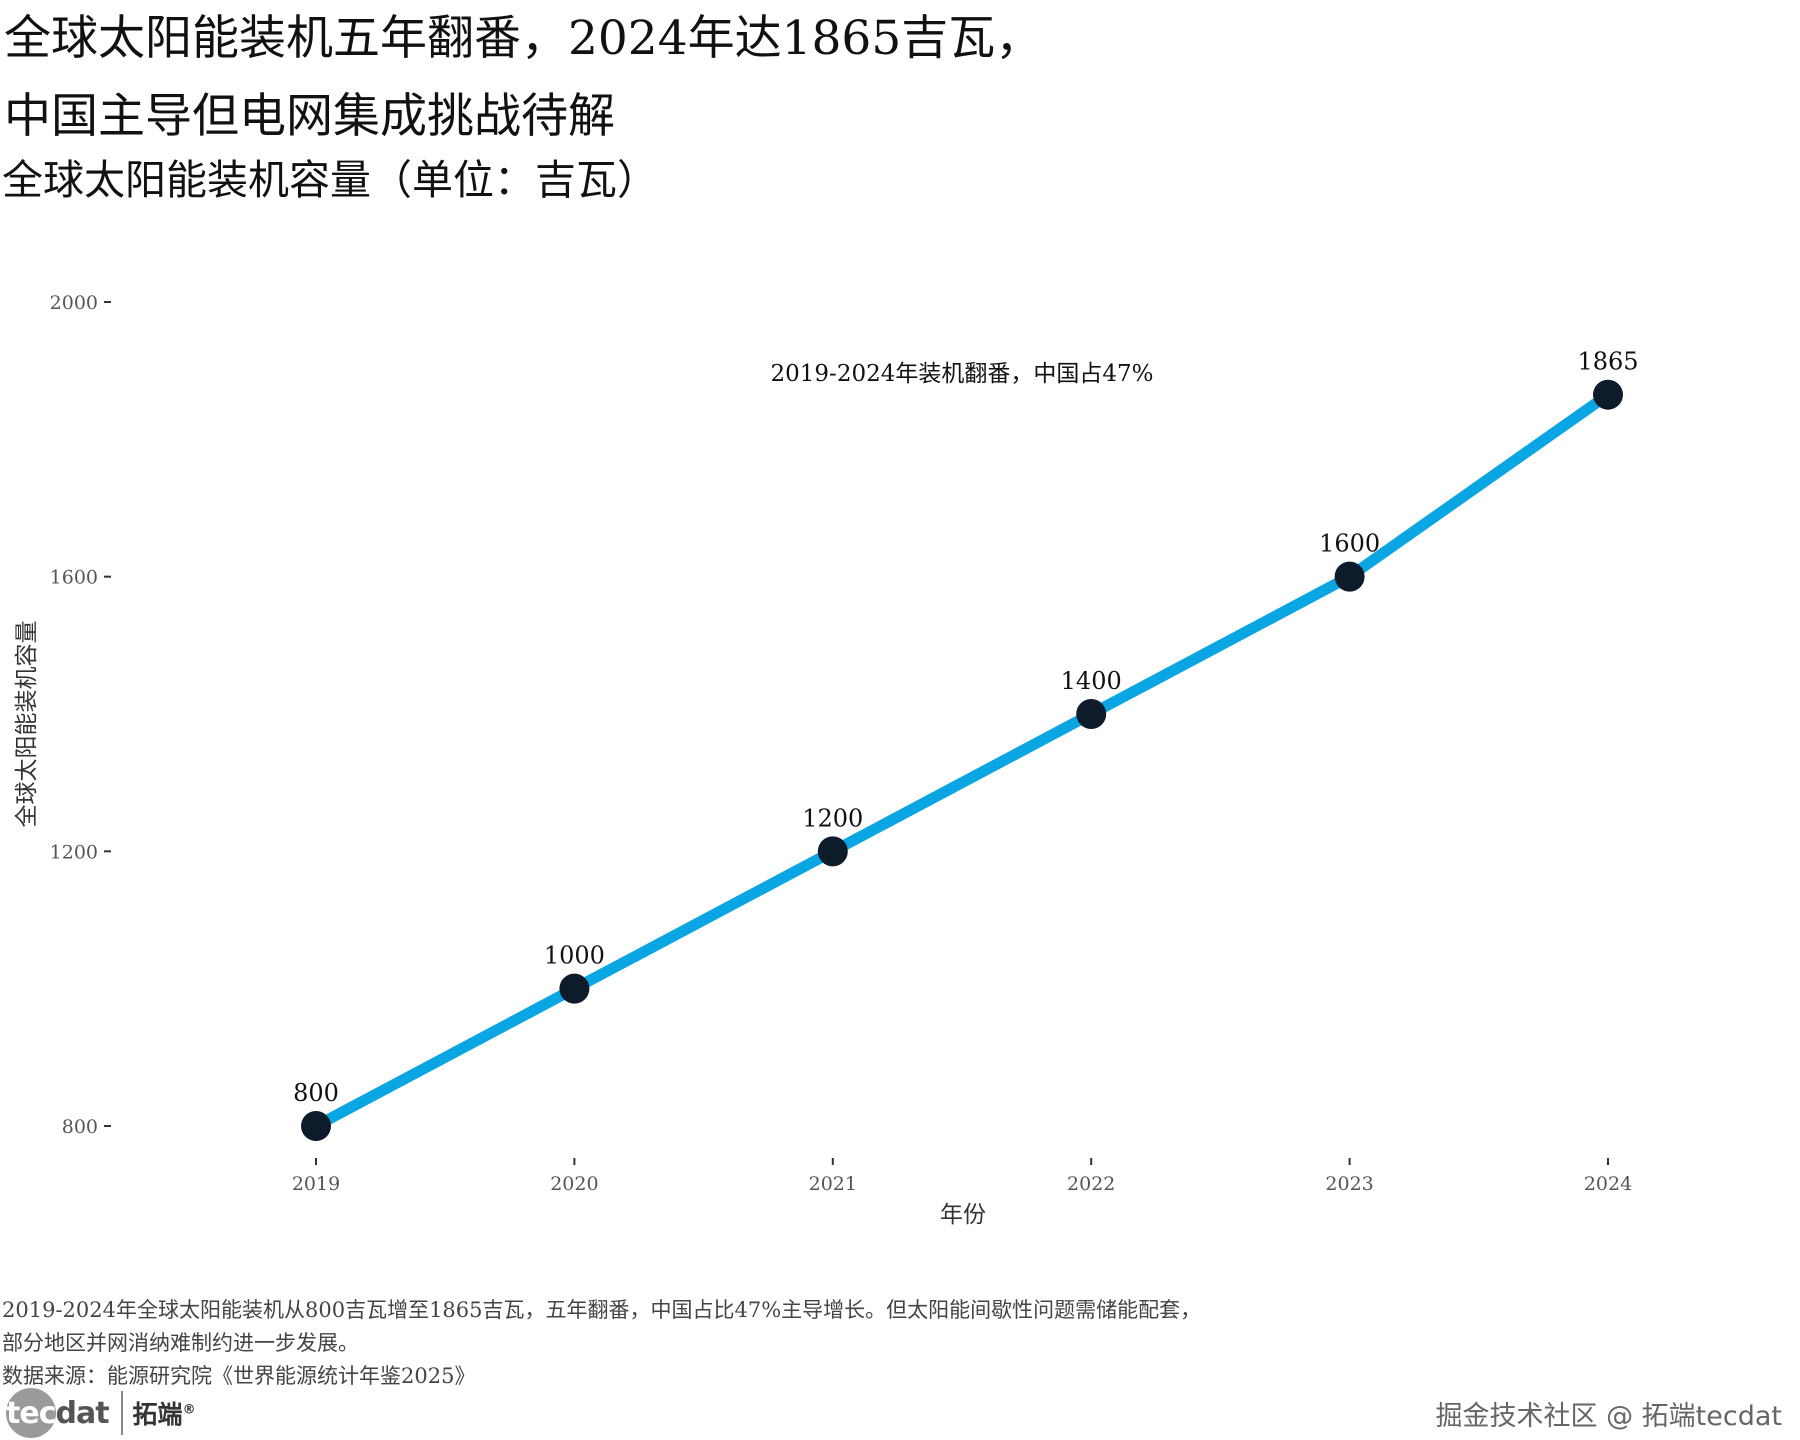  What do you see at coordinates (74, 578) in the screenshot?
I see `y-tick-label: 1600` at bounding box center [74, 578].